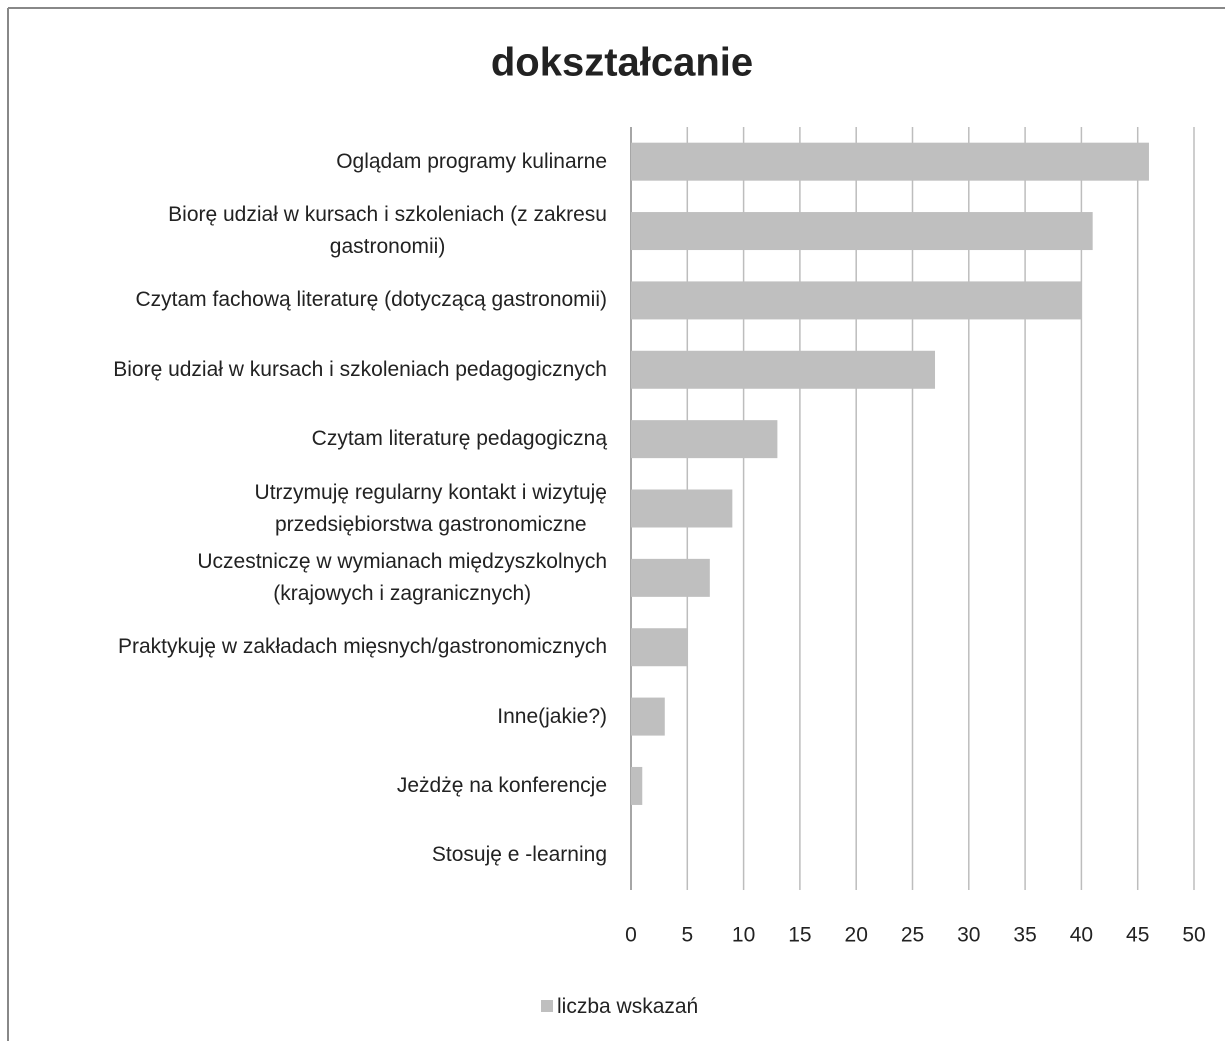  Describe the element at coordinates (547, 1006) in the screenshot. I see `legend-swatch` at that location.